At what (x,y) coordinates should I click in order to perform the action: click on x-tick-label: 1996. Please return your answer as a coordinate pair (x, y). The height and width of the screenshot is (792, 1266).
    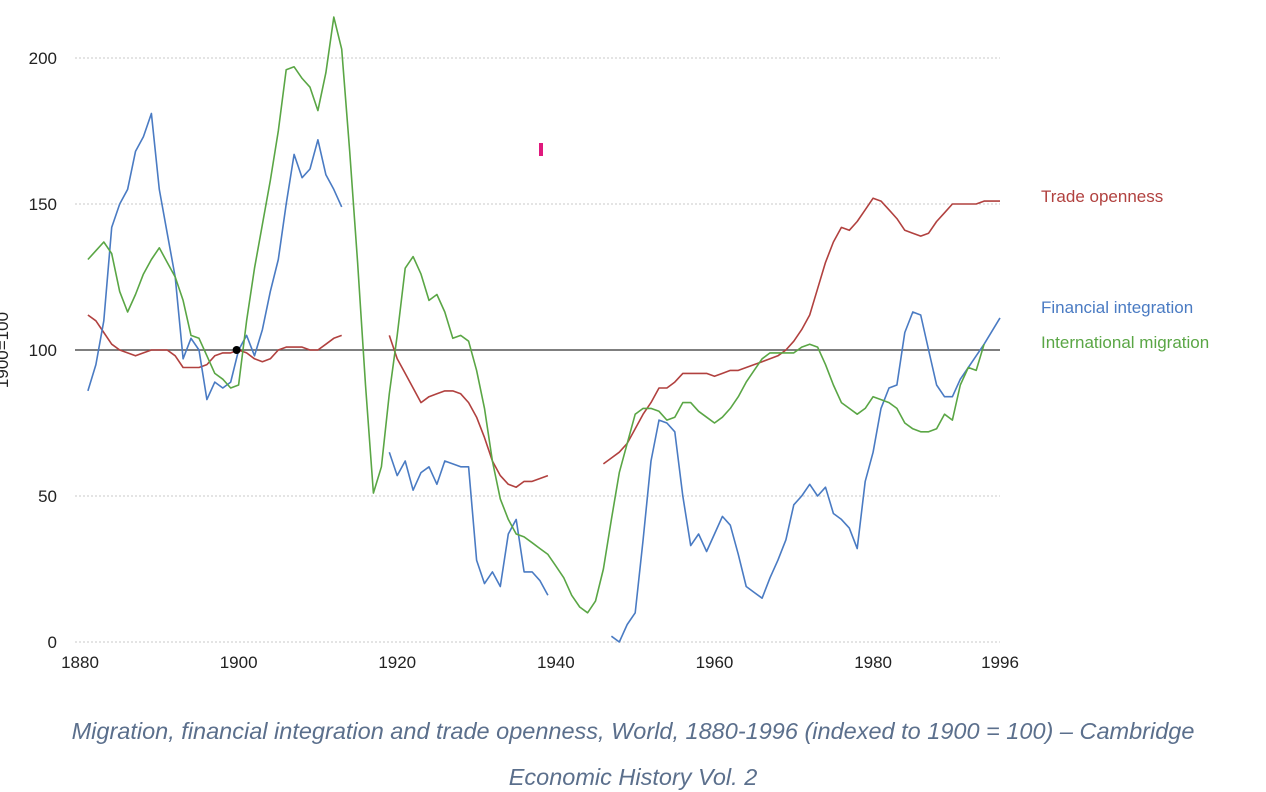
    Looking at the image, I should click on (1000, 662).